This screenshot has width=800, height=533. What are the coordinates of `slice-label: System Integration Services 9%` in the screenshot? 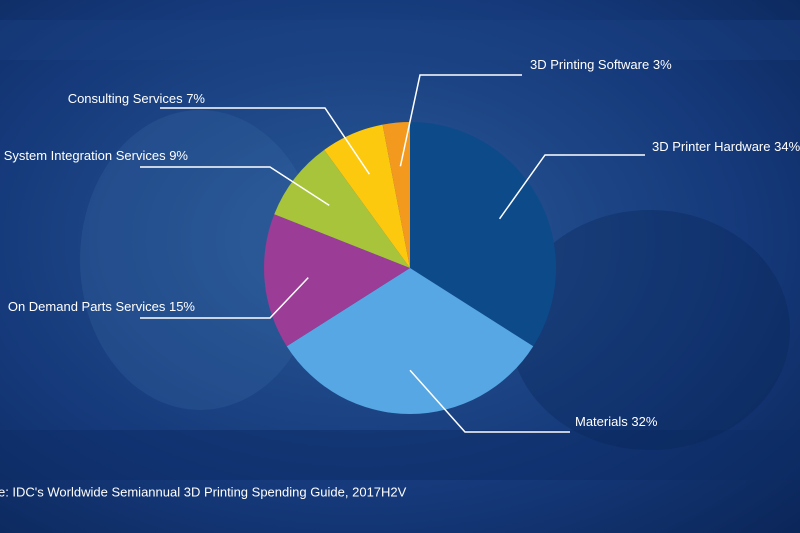 It's located at (96, 155).